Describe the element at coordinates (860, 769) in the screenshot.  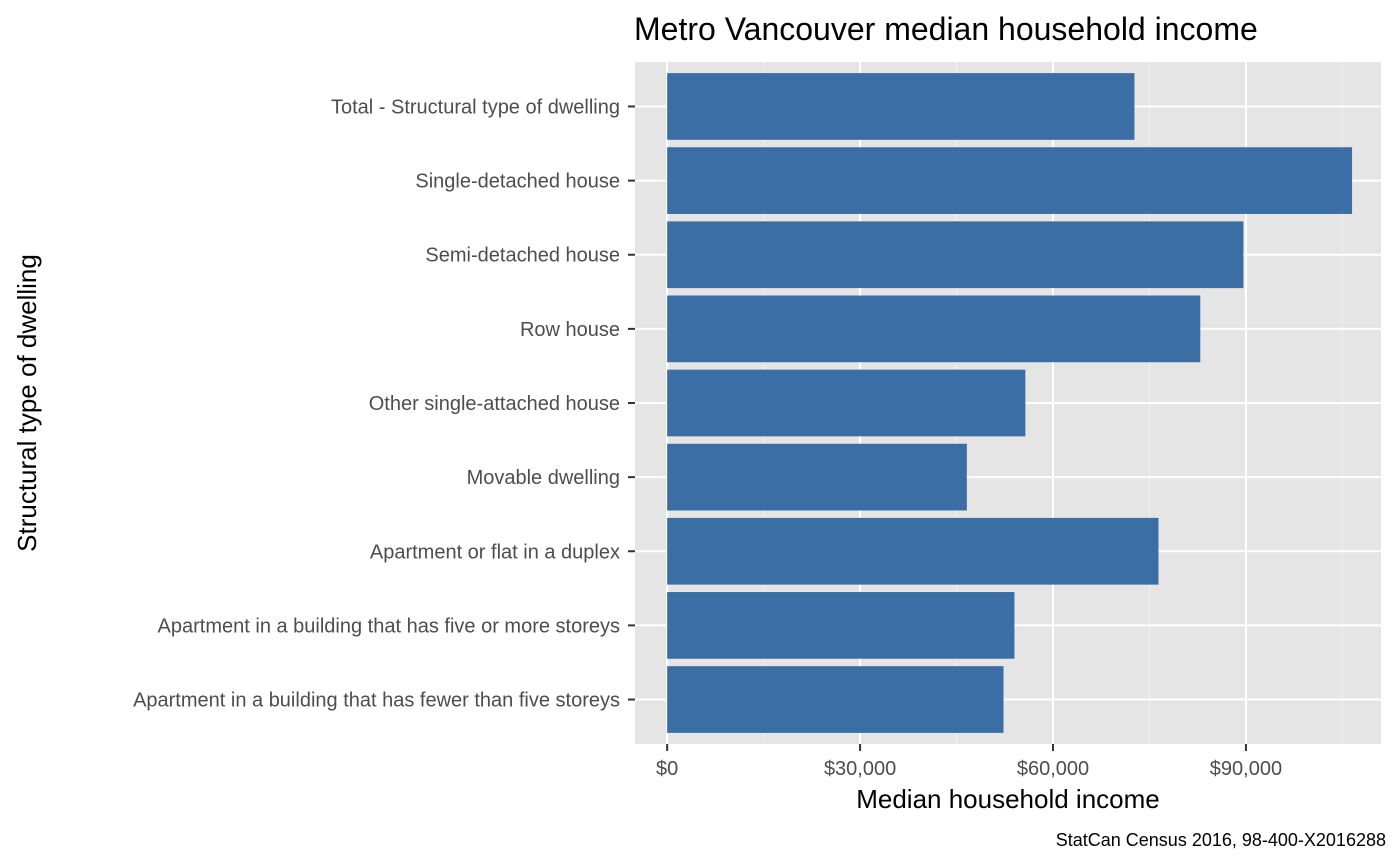
I see `x-tick-label: $30,000` at that location.